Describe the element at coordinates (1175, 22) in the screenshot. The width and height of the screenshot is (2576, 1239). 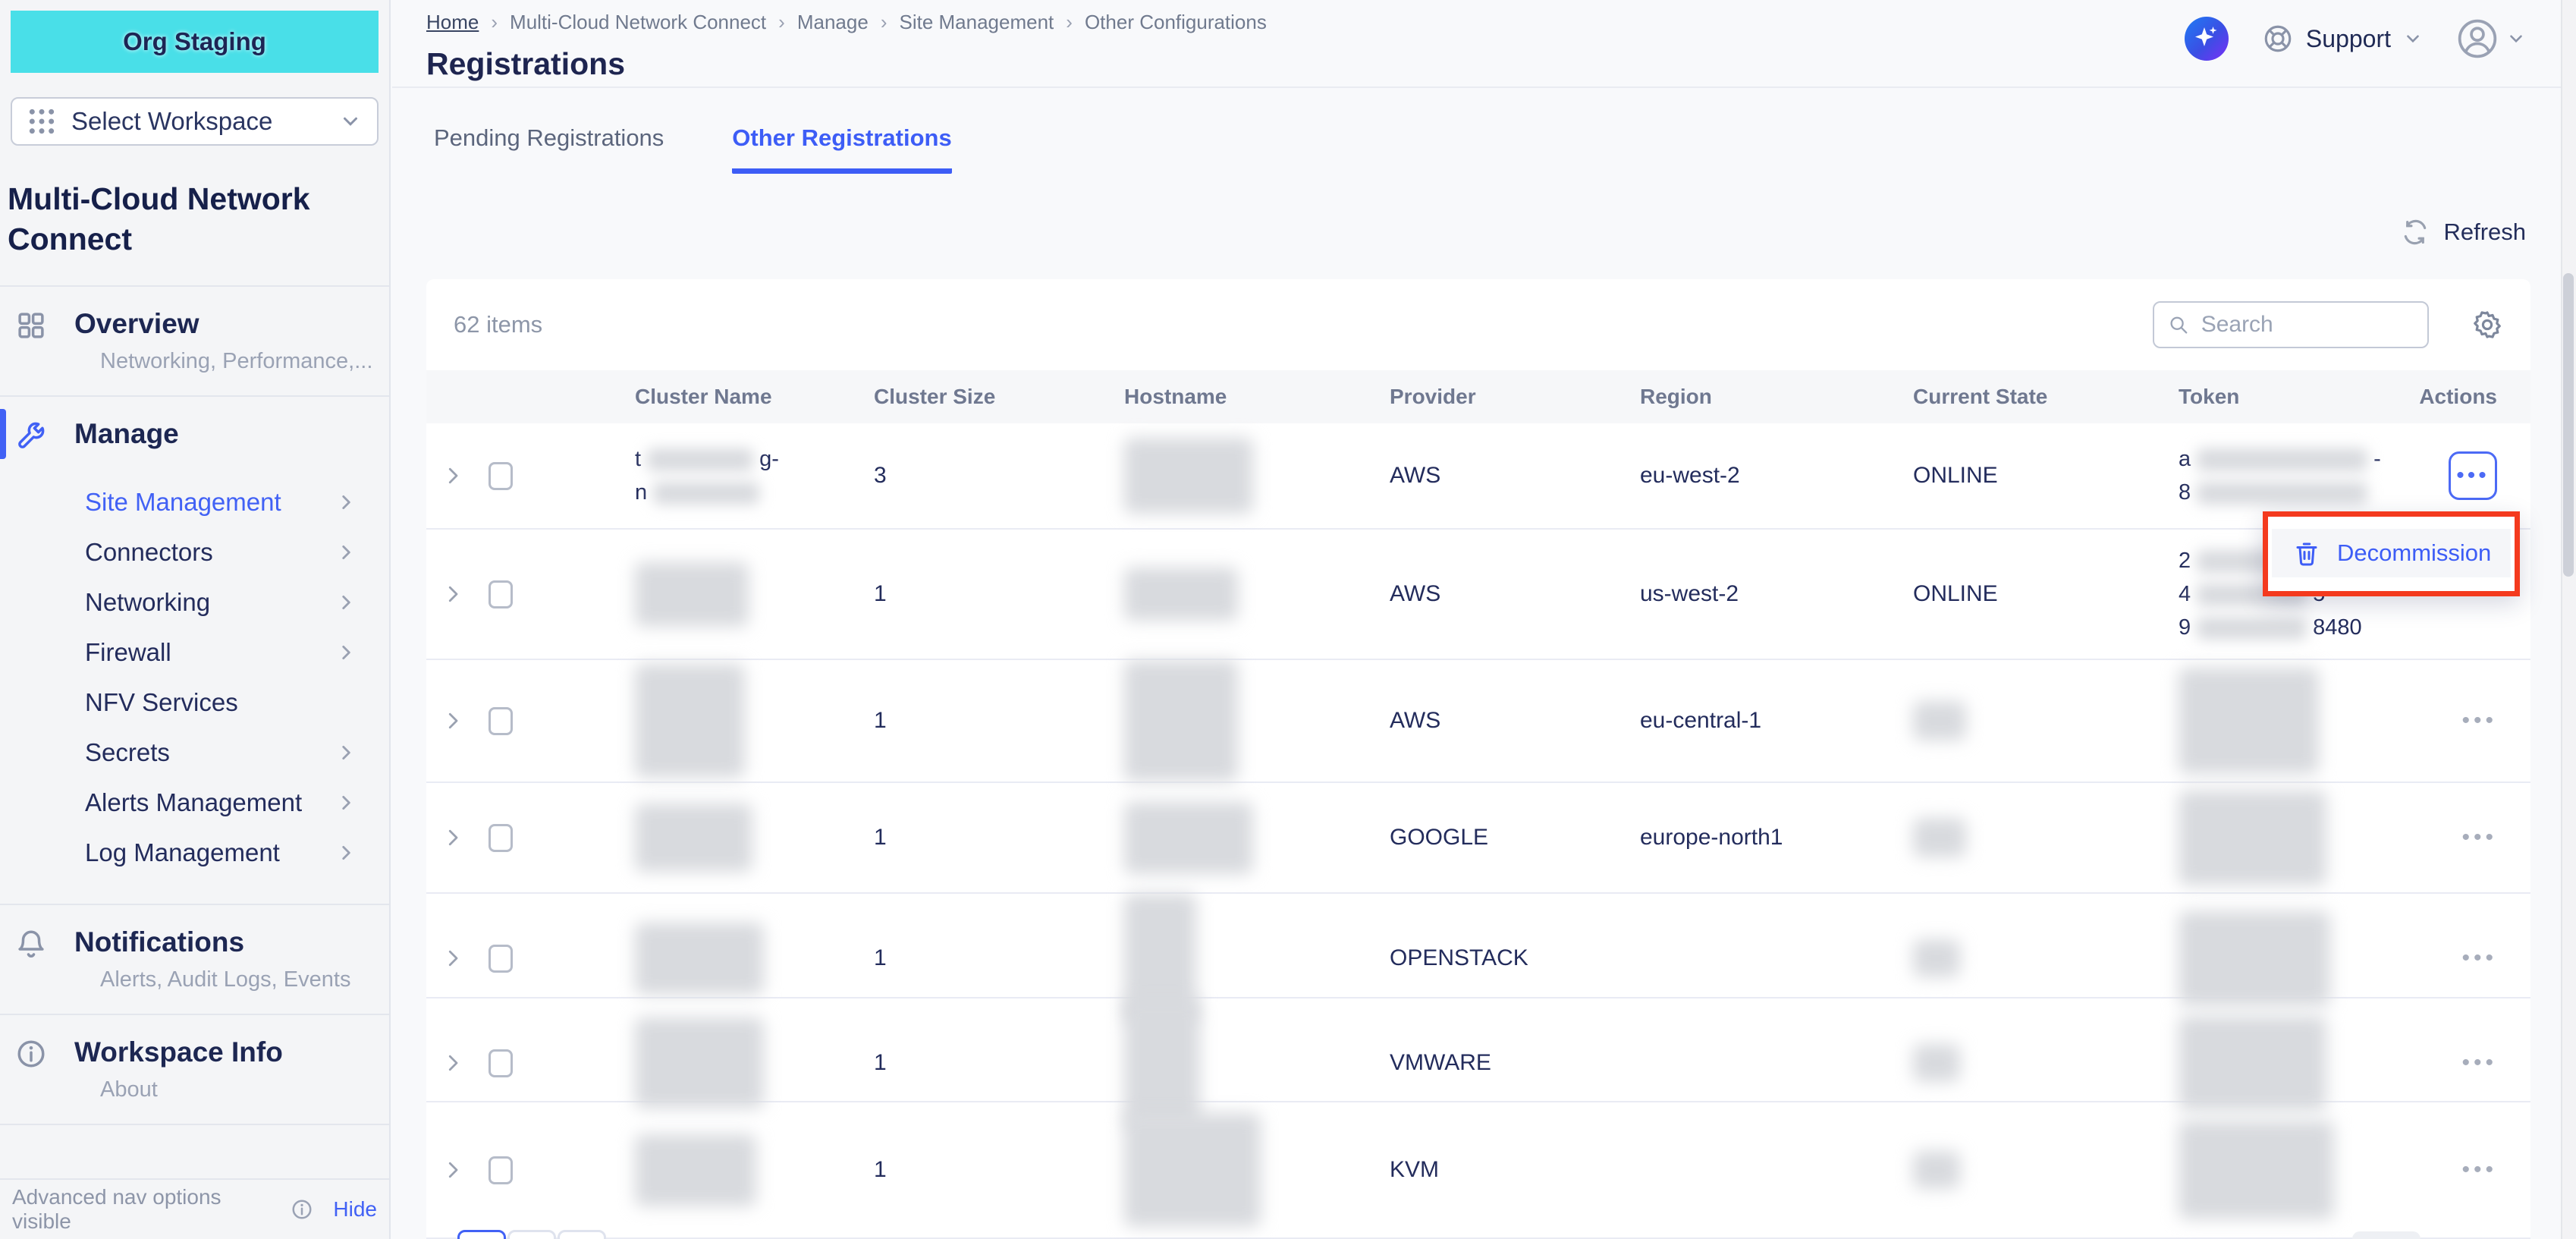
I see `breadcrumb-link: Other Configurations` at that location.